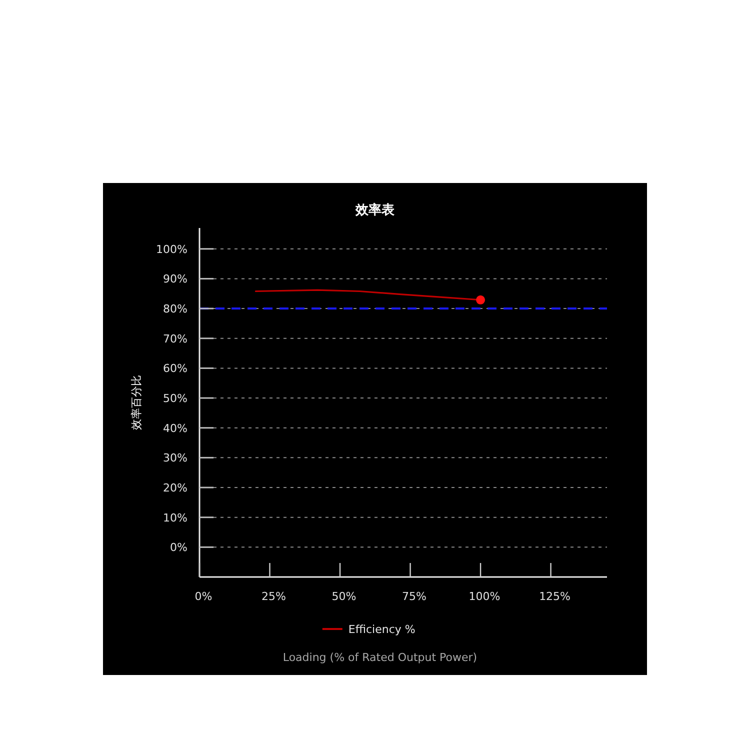 Image resolution: width=750 pixels, height=750 pixels. Describe the element at coordinates (175, 517) in the screenshot. I see `y-tick-label: 10%` at that location.